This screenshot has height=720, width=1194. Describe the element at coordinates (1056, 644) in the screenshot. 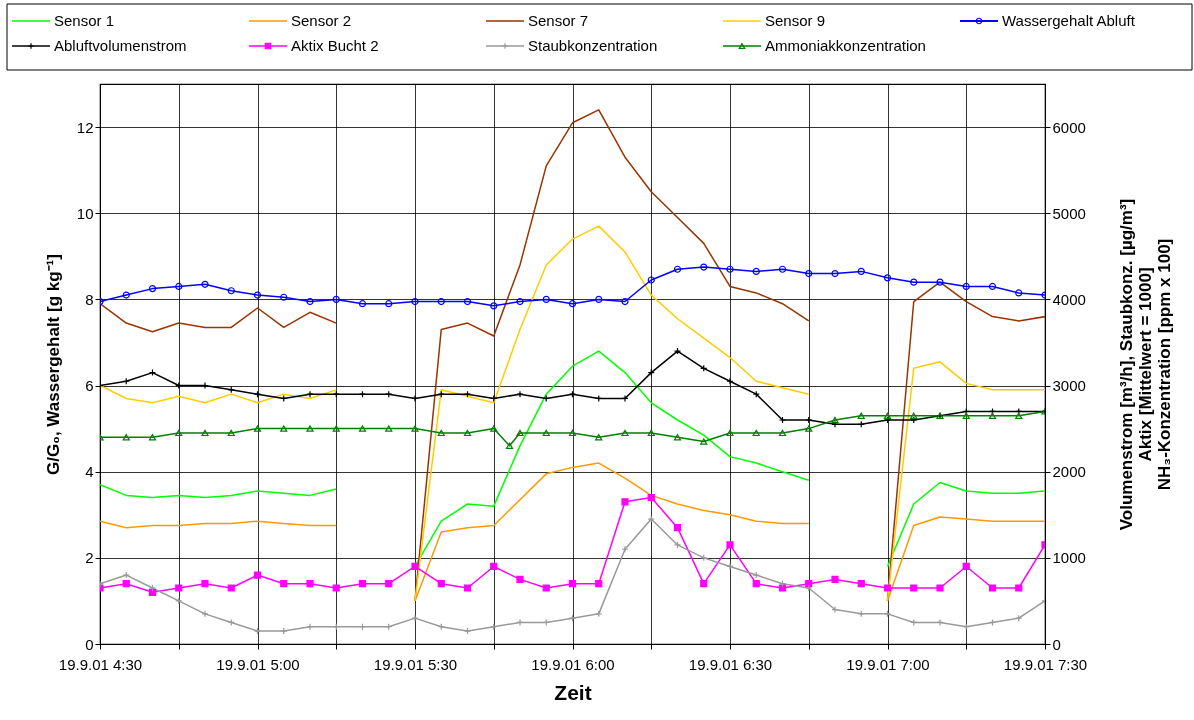

I see `y2-tick-label: 0` at that location.